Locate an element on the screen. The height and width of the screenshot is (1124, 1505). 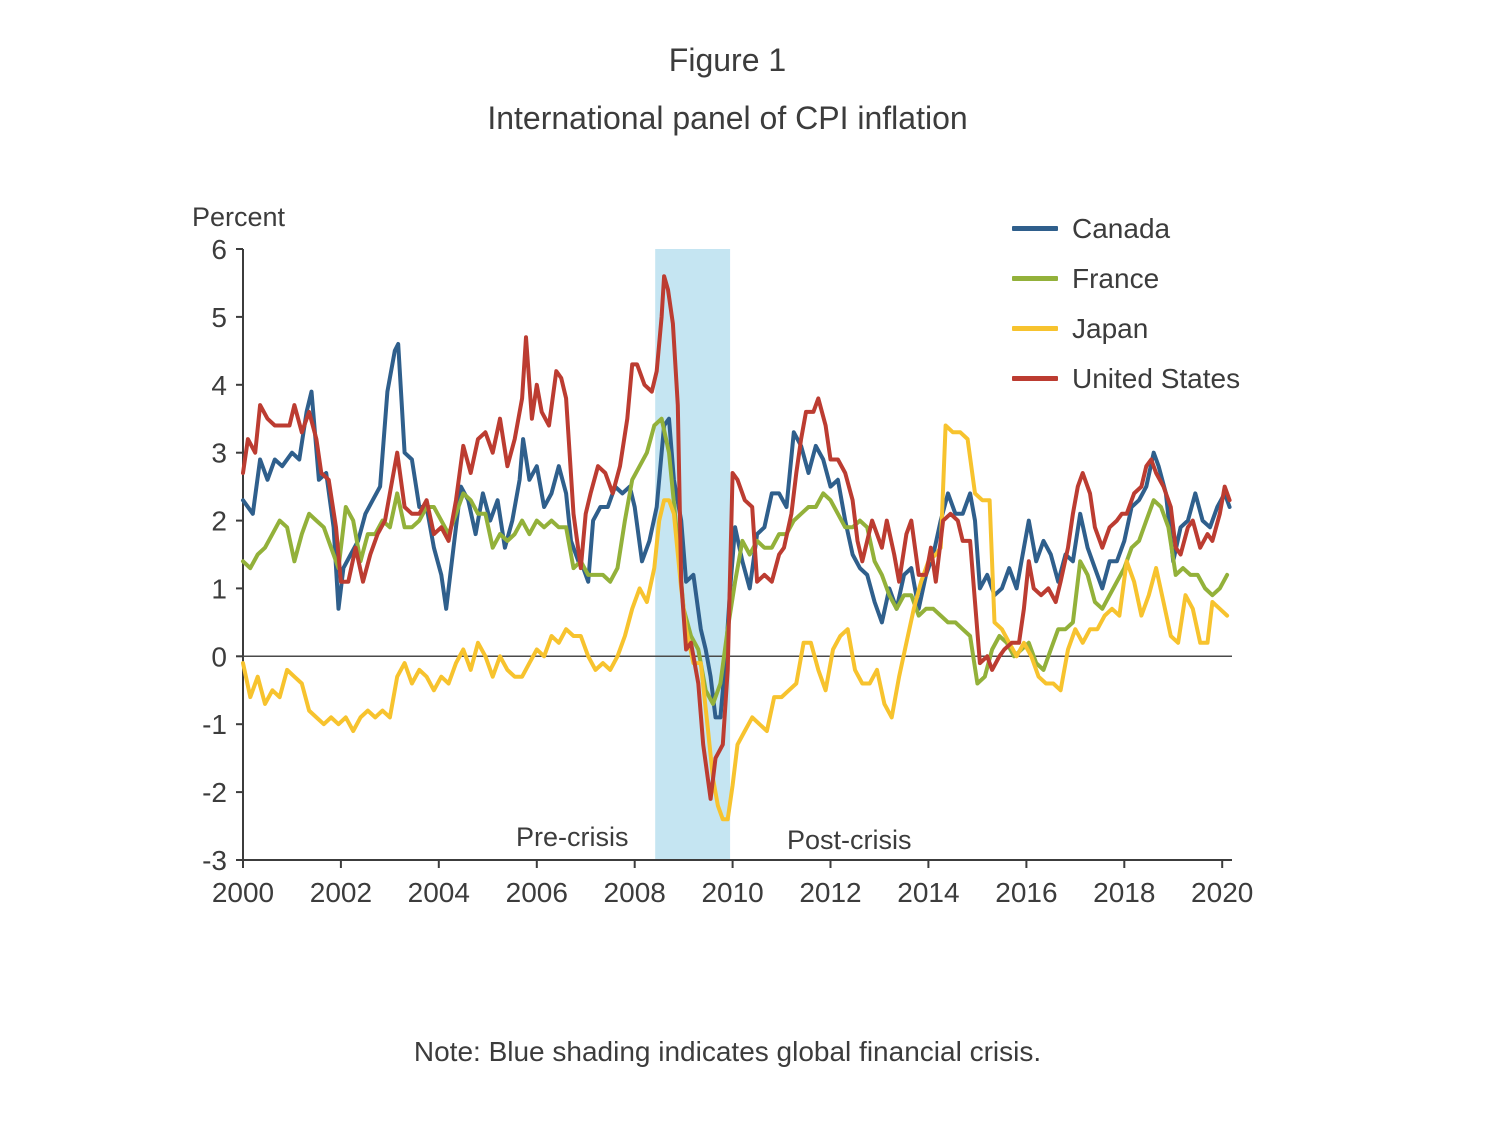
figure-title: Figure 1 is located at coordinates (727, 60).